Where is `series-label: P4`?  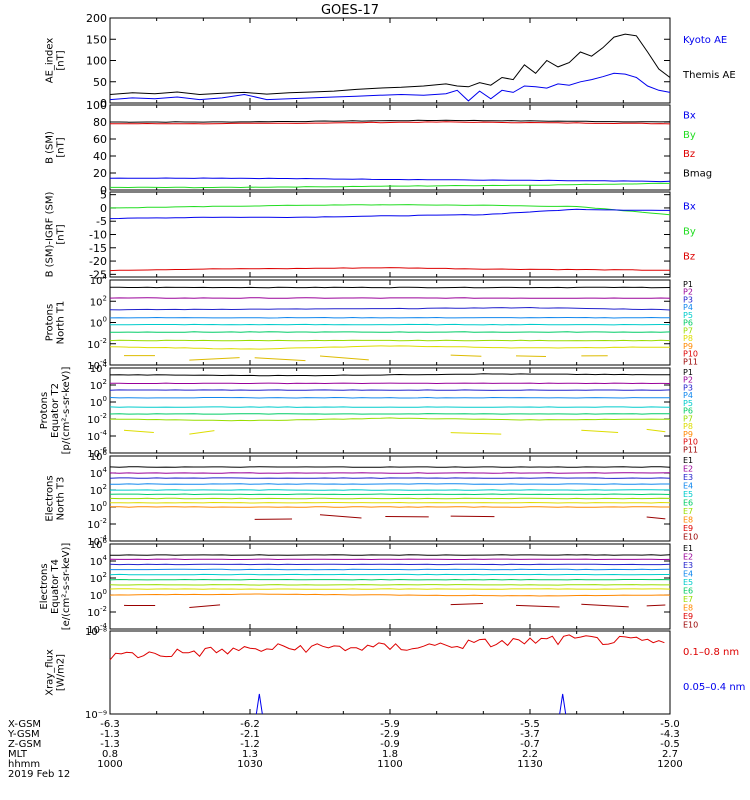
series-label: P4 is located at coordinates (688, 307).